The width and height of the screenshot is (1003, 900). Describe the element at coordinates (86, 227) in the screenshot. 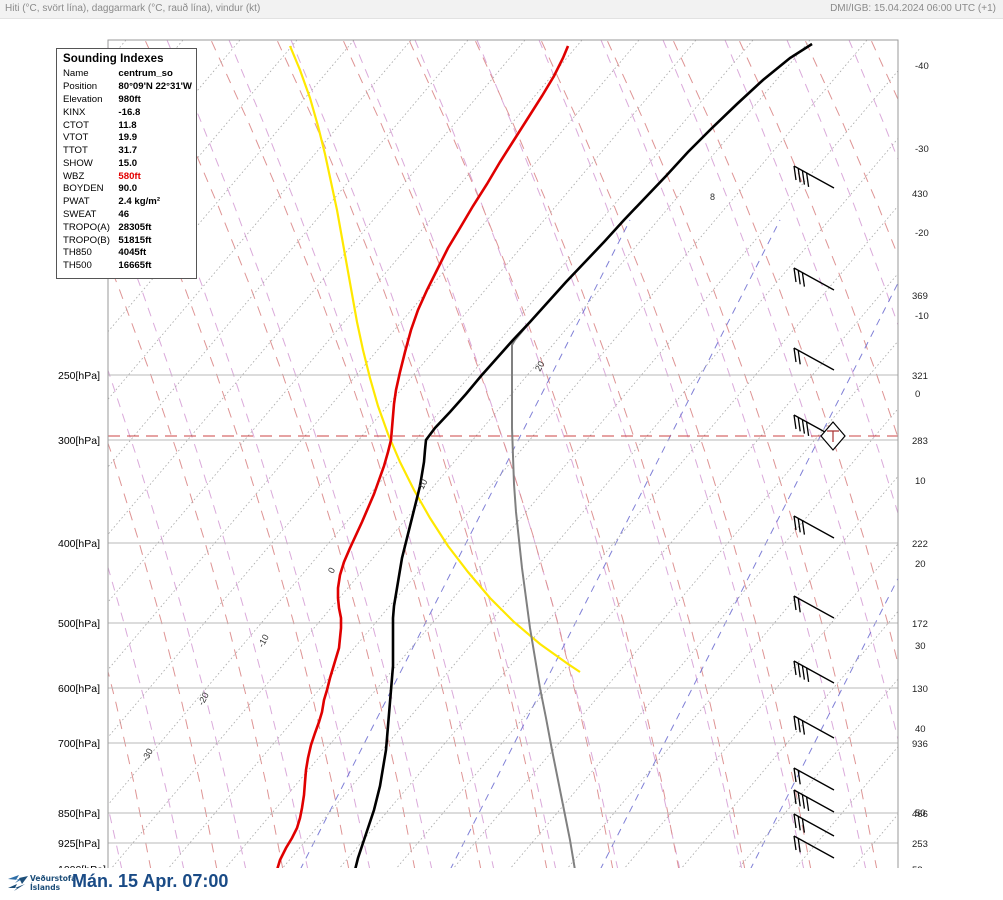

I see `sounding-index-key: TROPO(A)` at that location.